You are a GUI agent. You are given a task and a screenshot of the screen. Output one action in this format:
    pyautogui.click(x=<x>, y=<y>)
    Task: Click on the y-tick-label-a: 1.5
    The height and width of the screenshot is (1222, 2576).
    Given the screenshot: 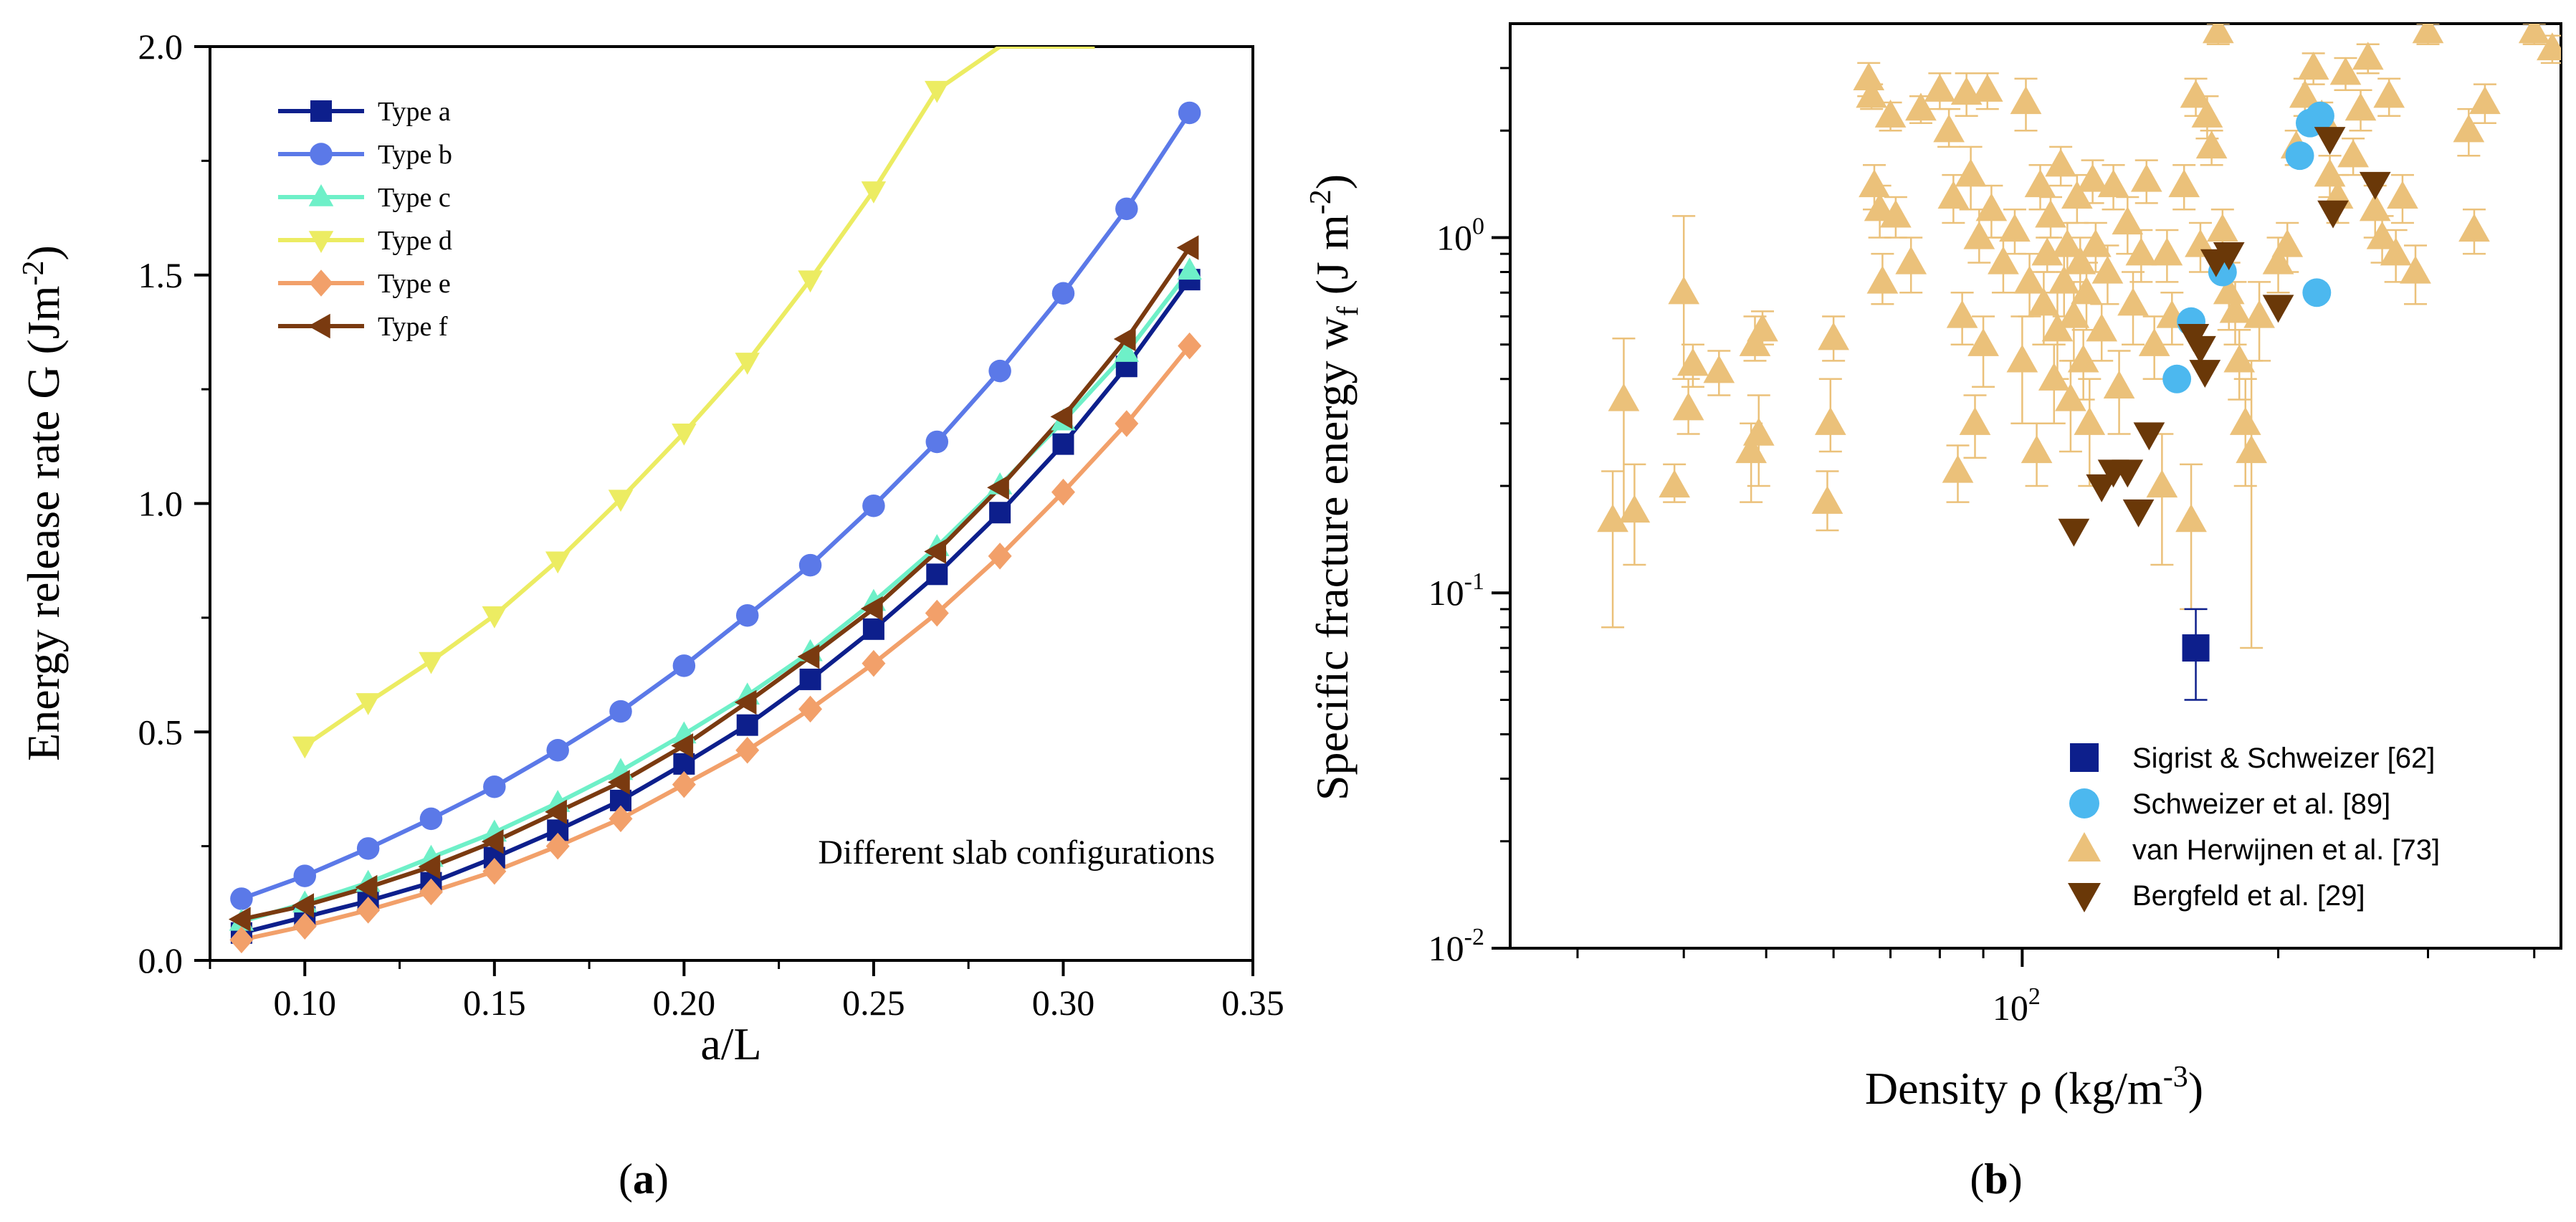 What is the action you would take?
    pyautogui.click(x=160, y=275)
    